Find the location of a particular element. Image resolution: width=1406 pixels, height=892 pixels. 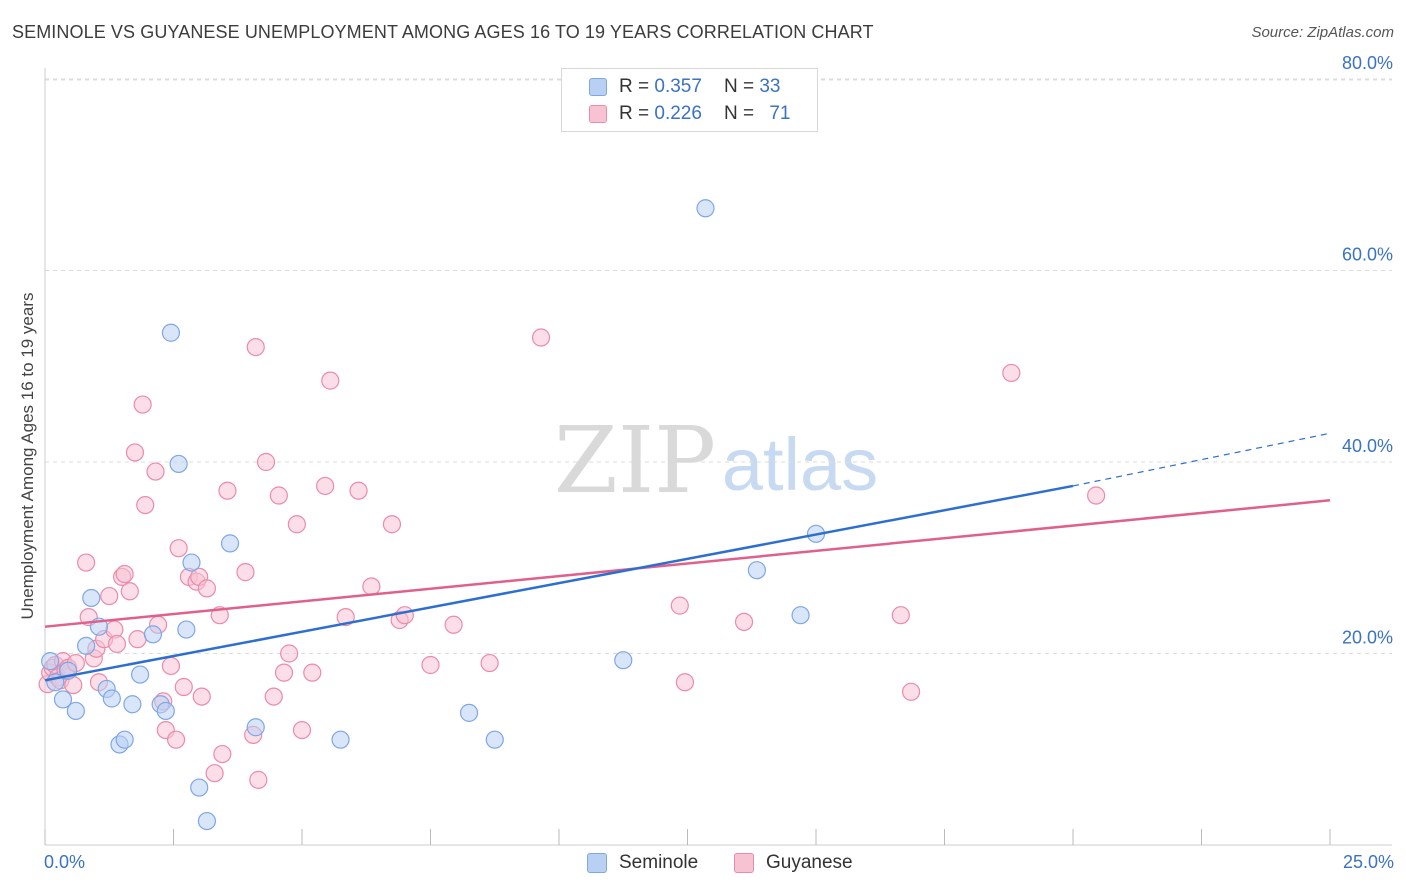

watermark-atlas: atlas is located at coordinates (800, 464).